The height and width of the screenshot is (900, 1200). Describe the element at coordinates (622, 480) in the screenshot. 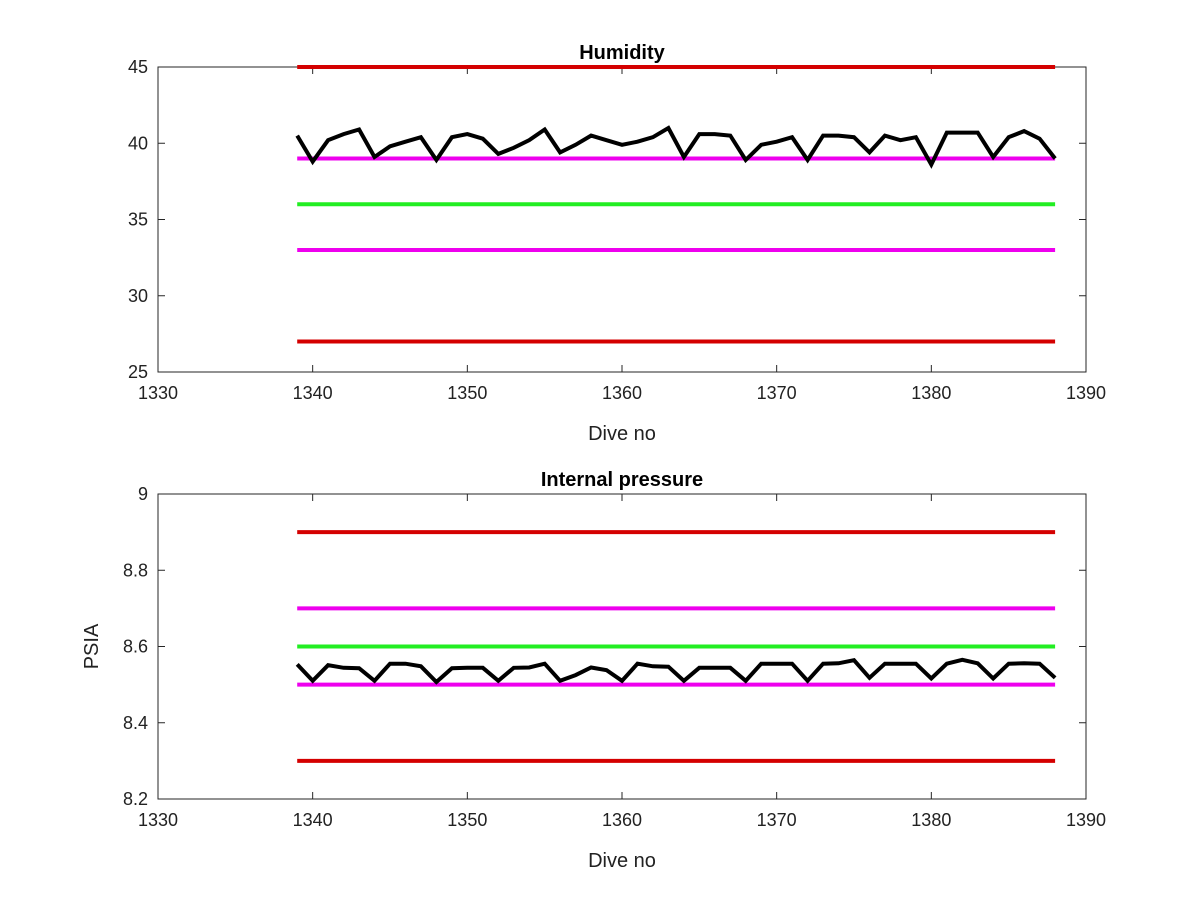

I see `chart-title: Internal pressure` at that location.